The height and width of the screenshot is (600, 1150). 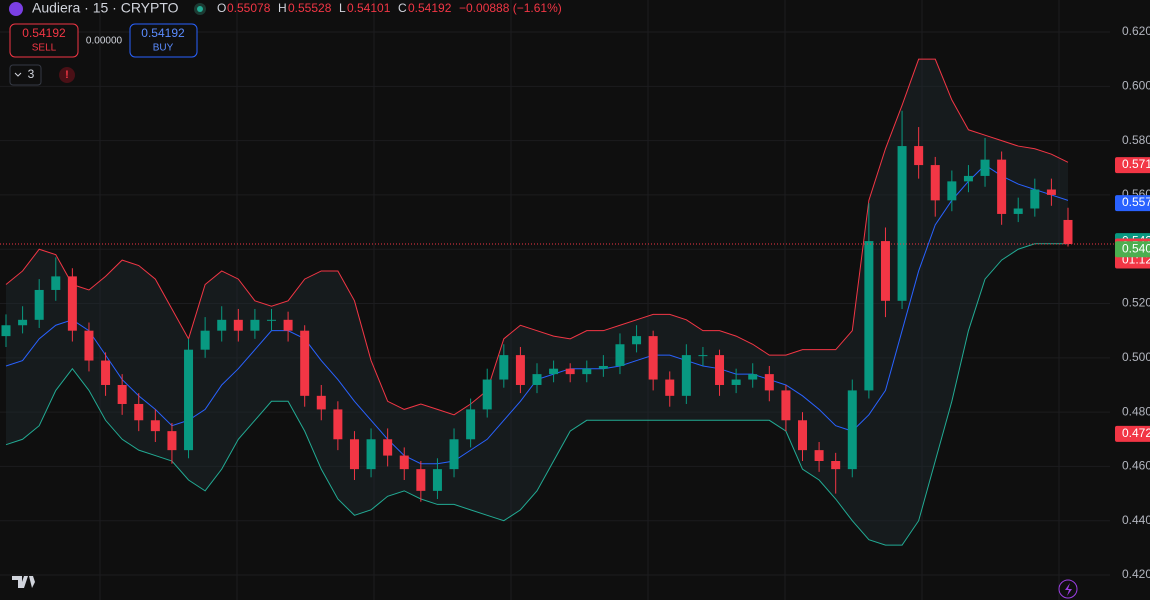 I want to click on ohlc-key: H, so click(x=282, y=8).